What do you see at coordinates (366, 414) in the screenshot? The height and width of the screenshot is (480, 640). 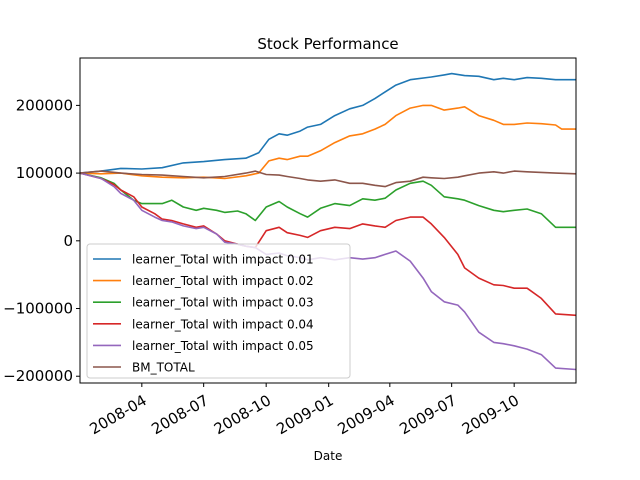 I see `x-tick-label: 2009-04` at bounding box center [366, 414].